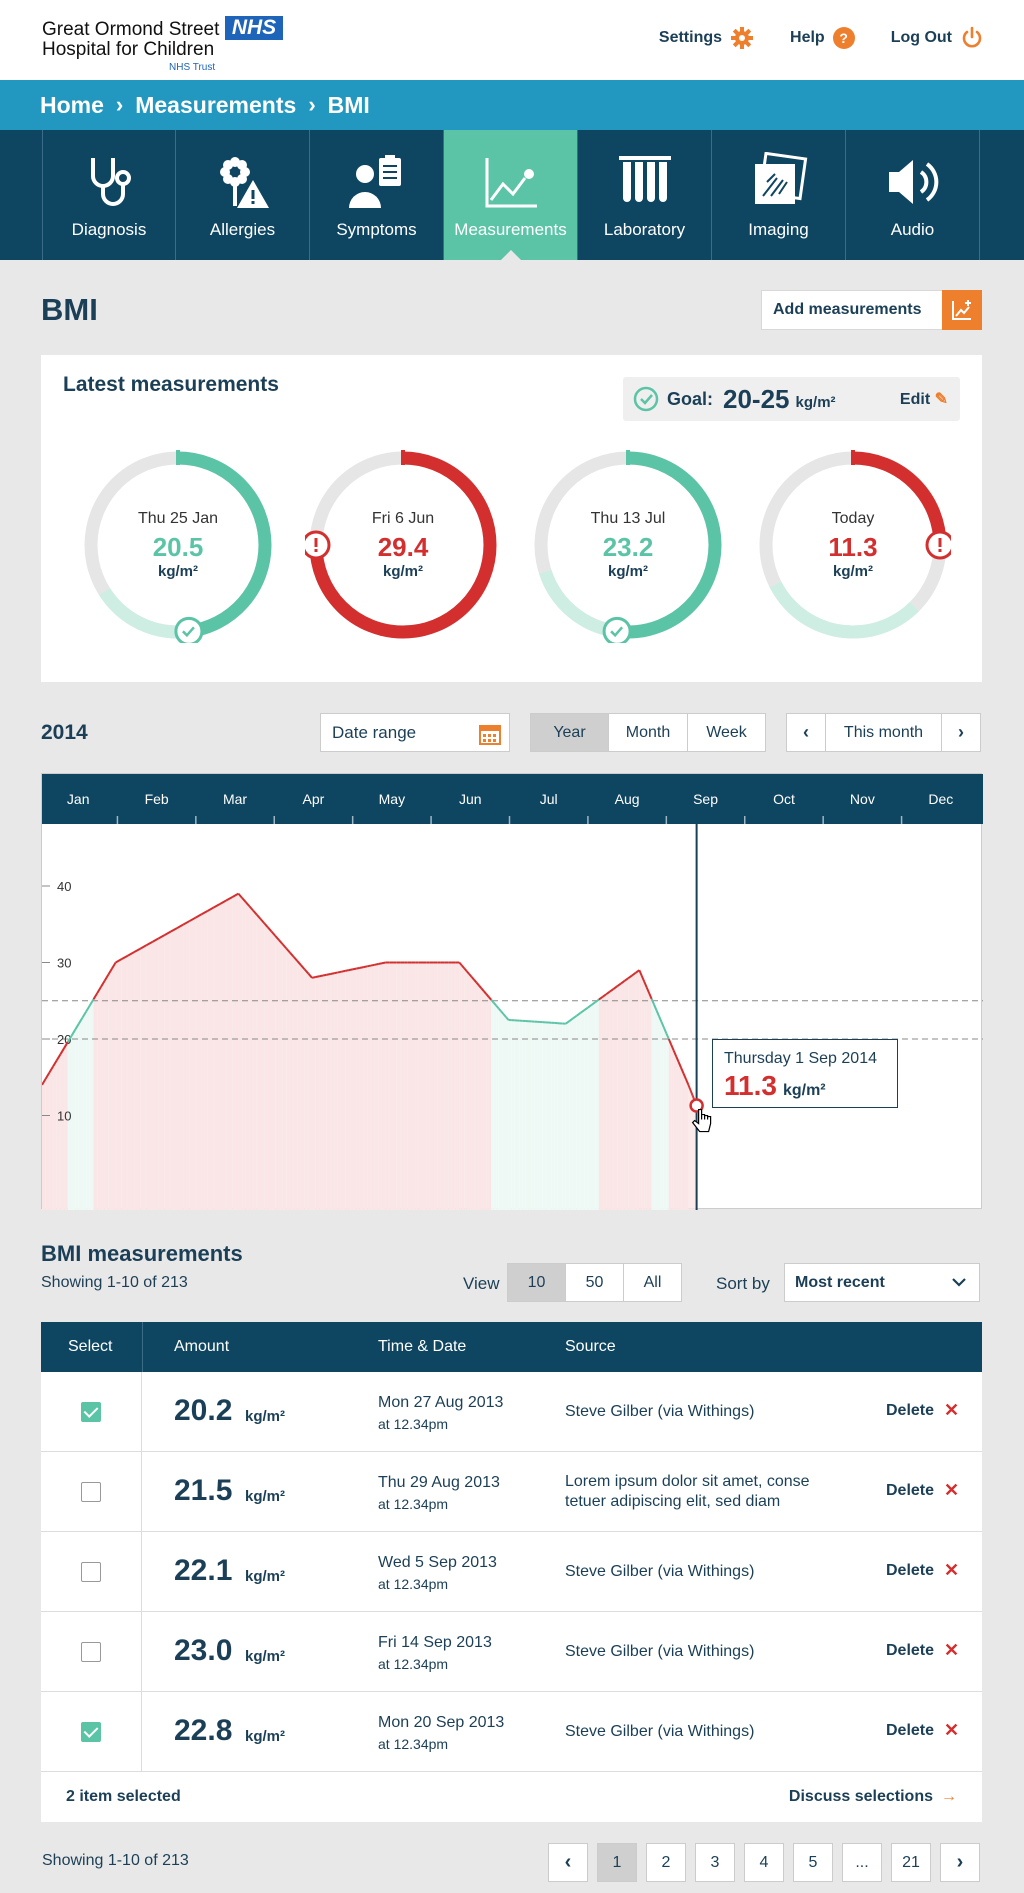  What do you see at coordinates (377, 195) in the screenshot?
I see `nav-item-symptoms: Symptoms` at bounding box center [377, 195].